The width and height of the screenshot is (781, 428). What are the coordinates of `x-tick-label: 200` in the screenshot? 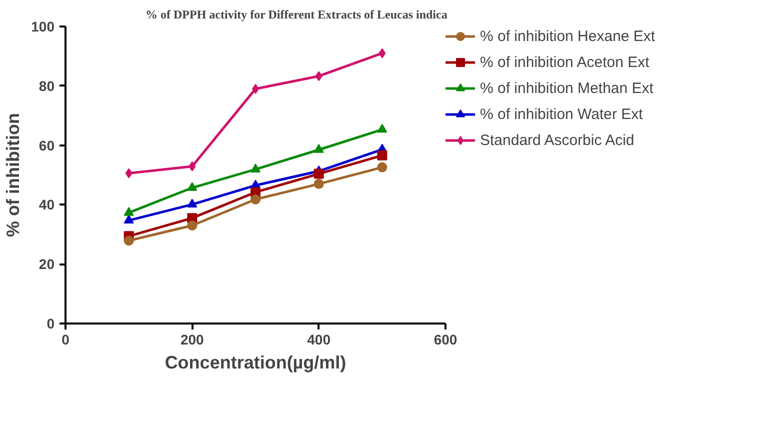 It's located at (192, 340).